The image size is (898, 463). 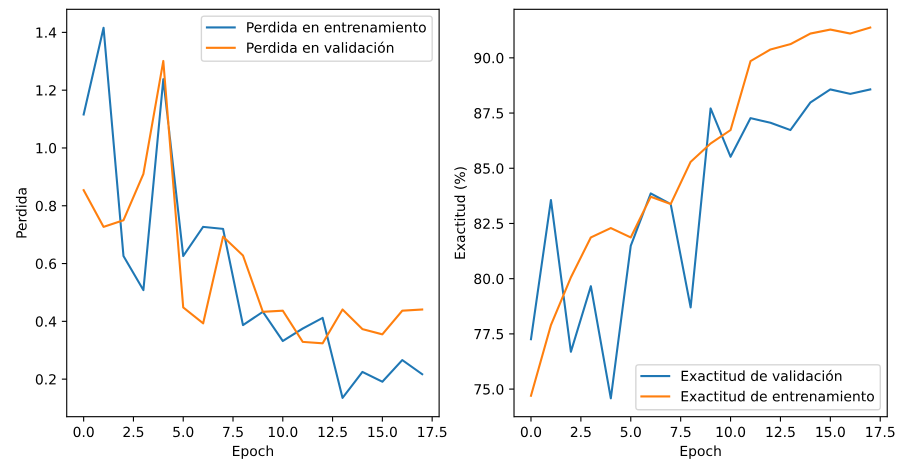 I want to click on y-tick-label: 75.0, so click(x=489, y=389).